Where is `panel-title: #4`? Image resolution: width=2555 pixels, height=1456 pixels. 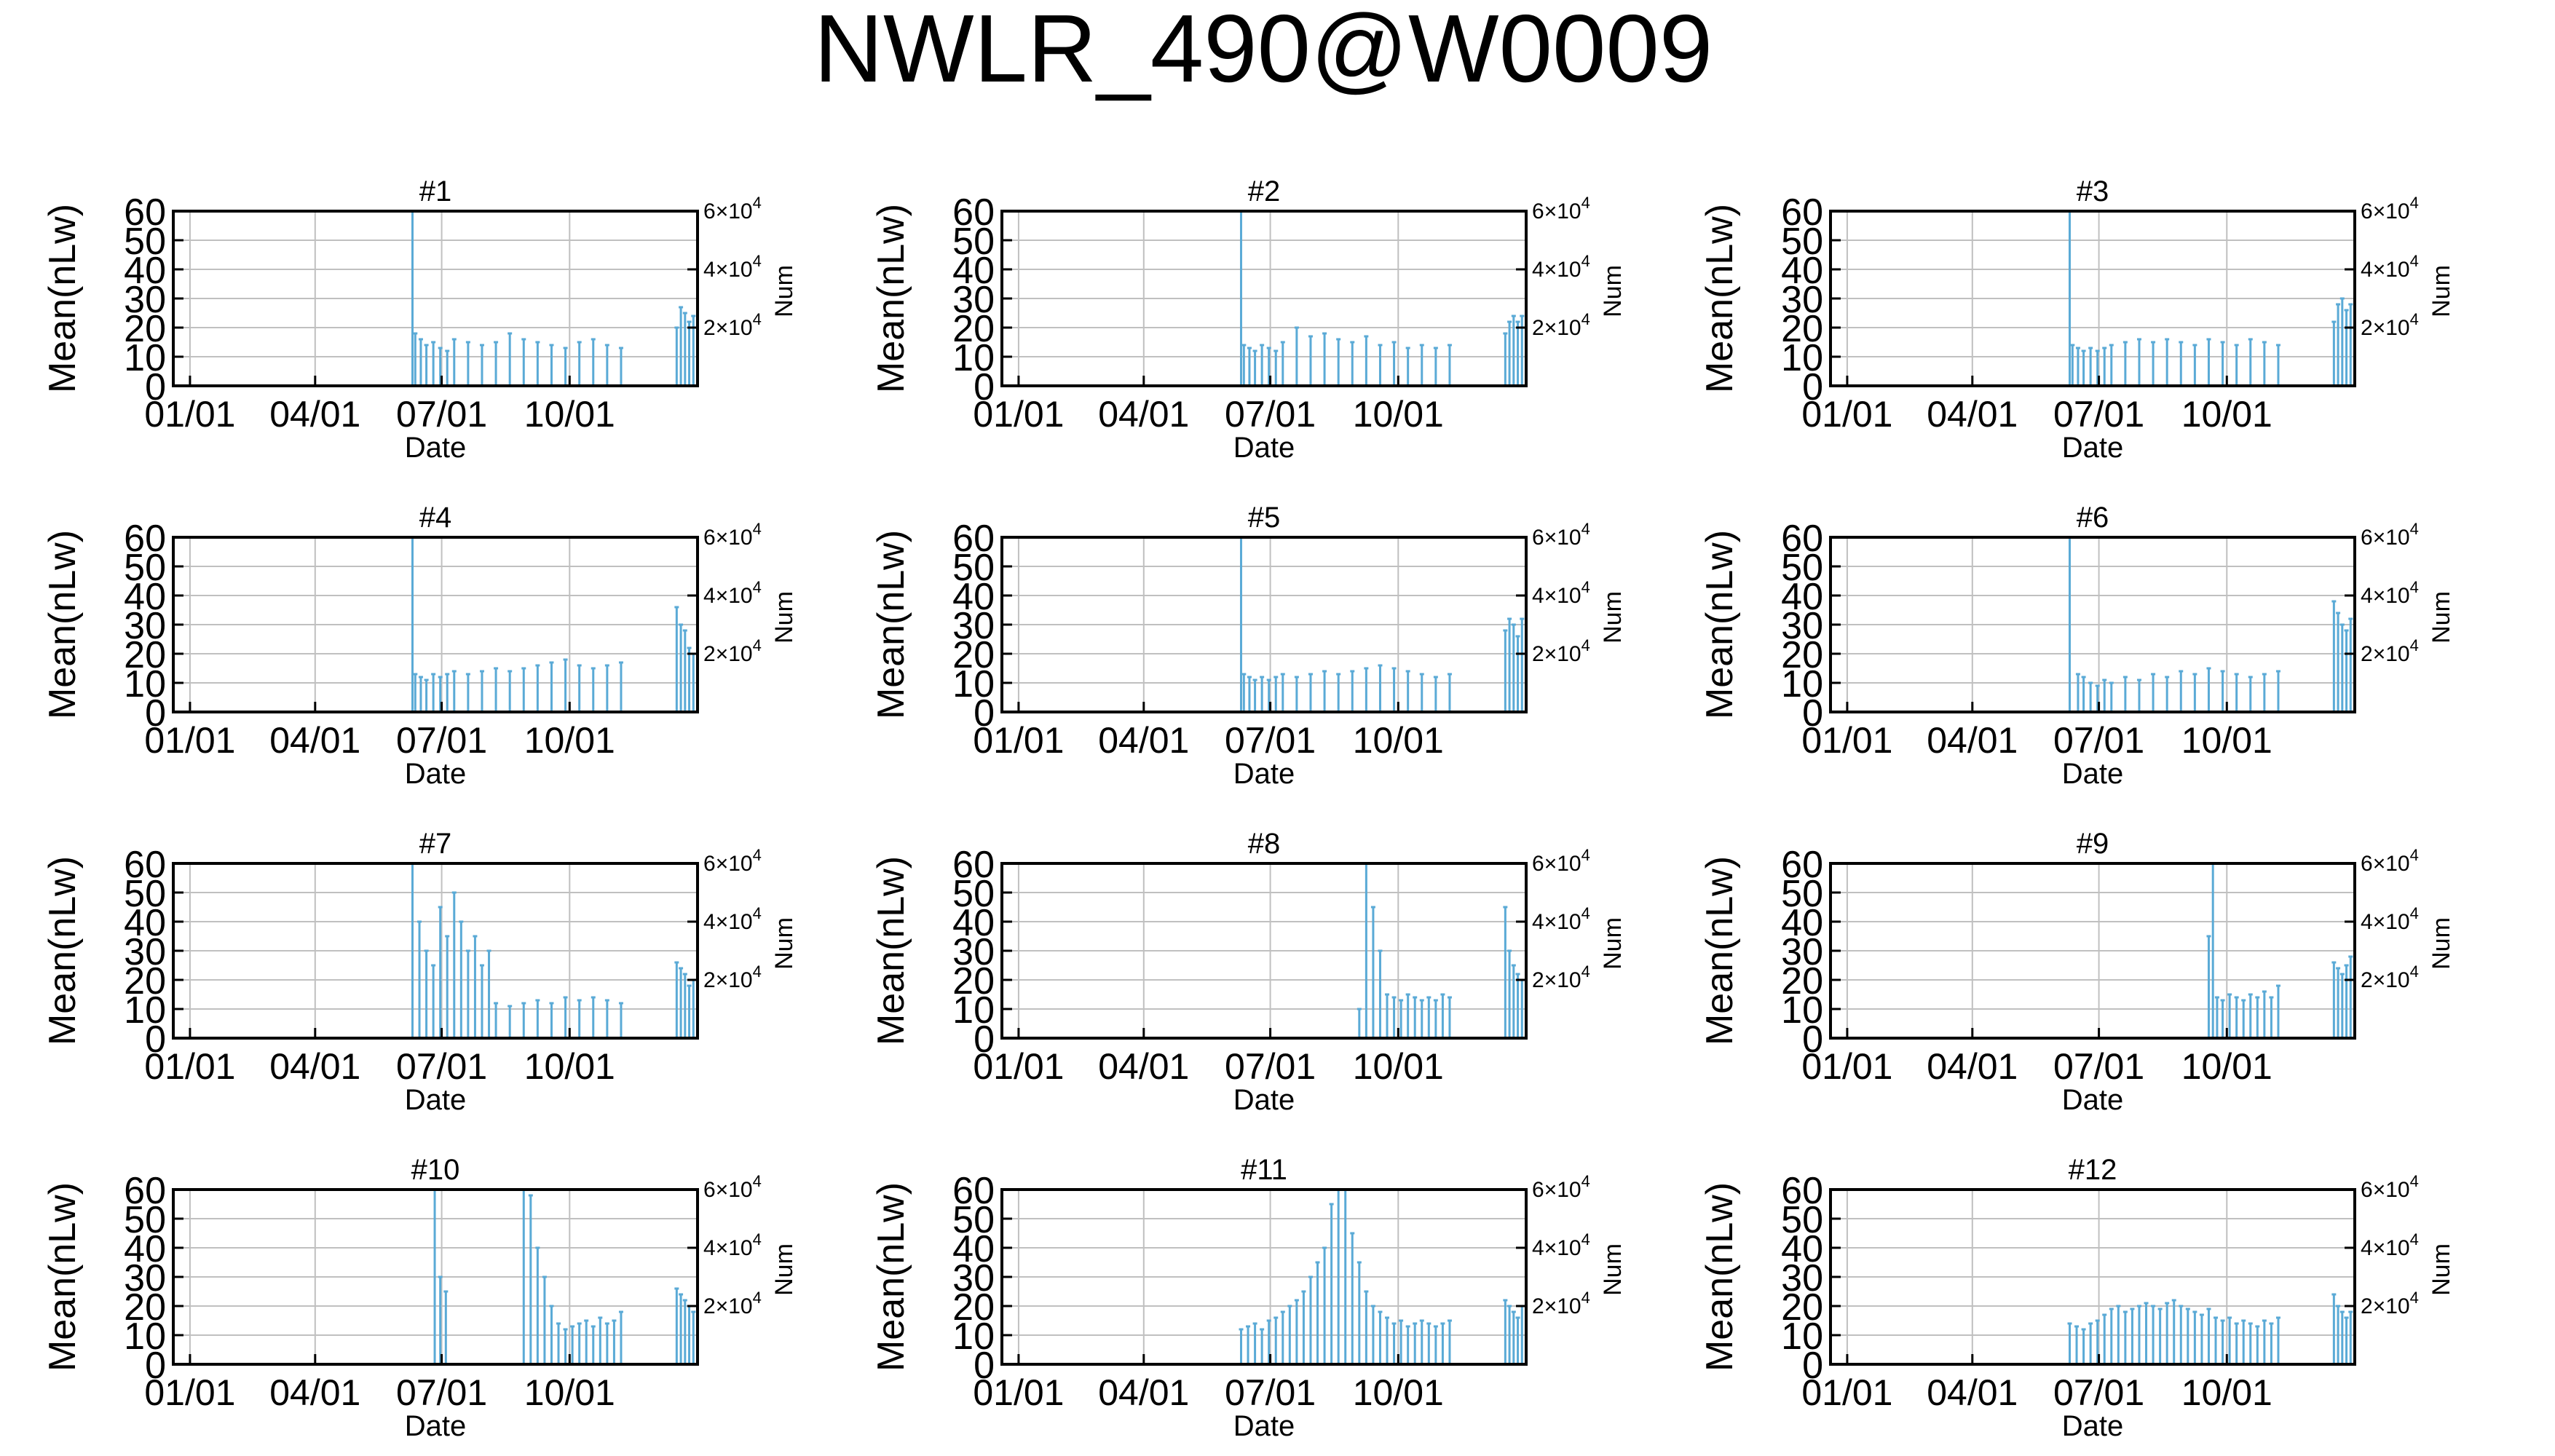
panel-title: #4 is located at coordinates (435, 518).